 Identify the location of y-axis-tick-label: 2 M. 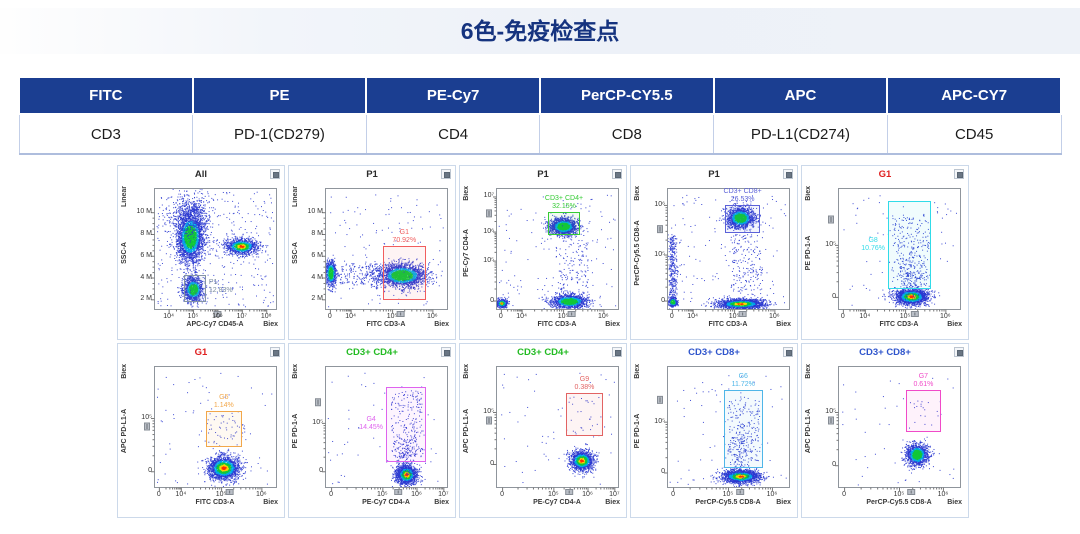
(146, 299).